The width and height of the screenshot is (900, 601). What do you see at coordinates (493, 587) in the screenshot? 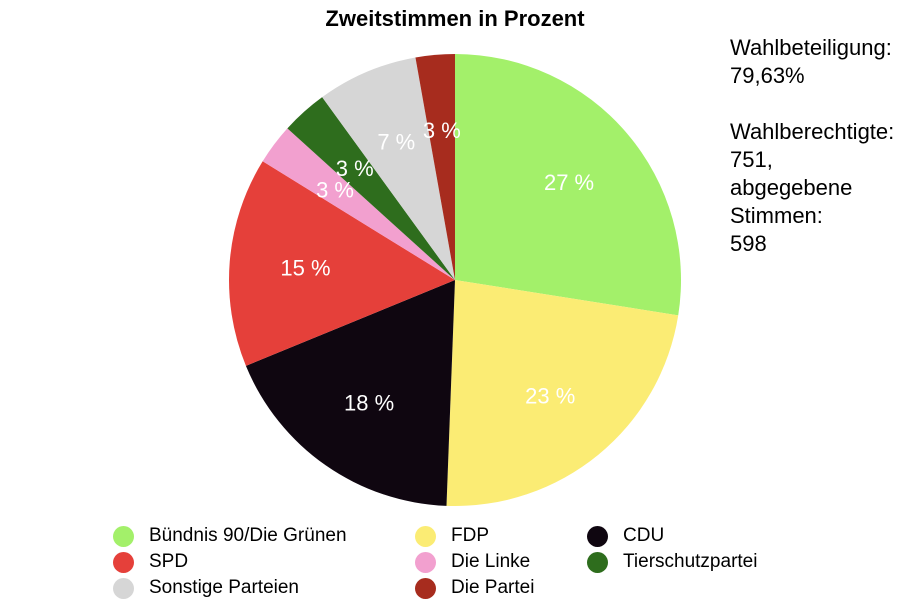
I see `legend-label: Die Partei` at bounding box center [493, 587].